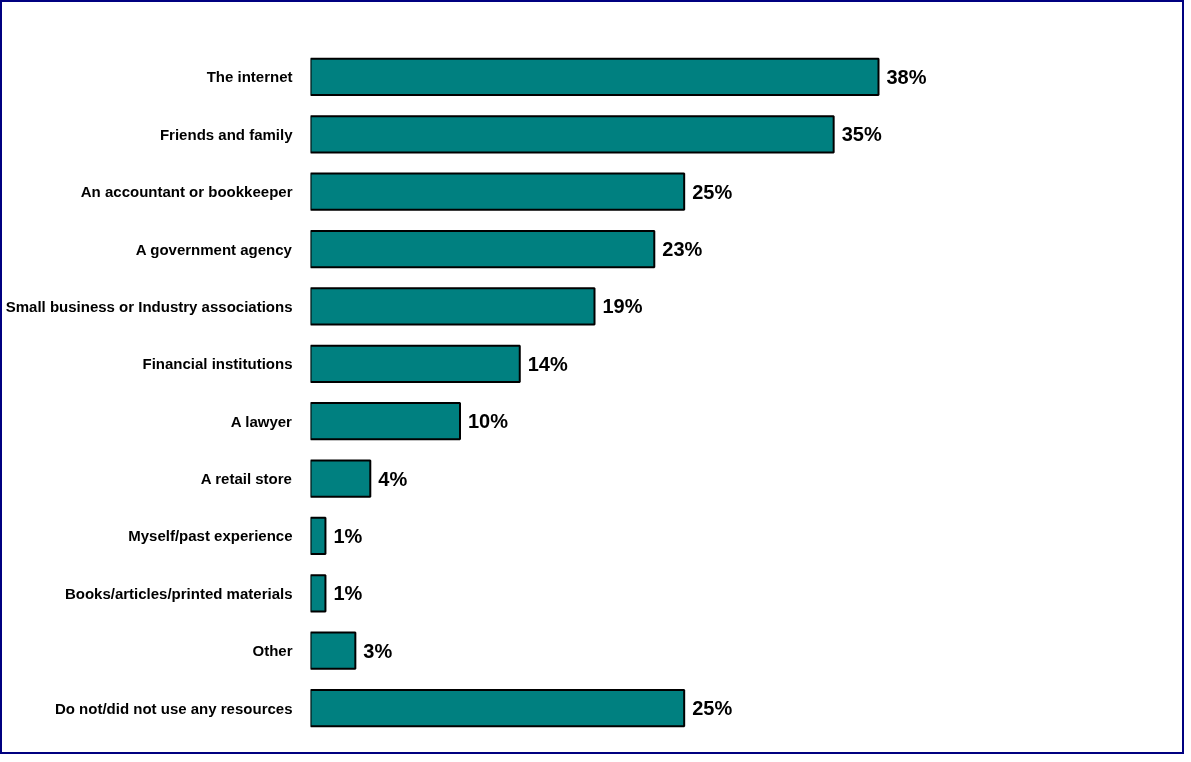 This screenshot has height=762, width=1191. I want to click on data-label: 19%, so click(622, 306).